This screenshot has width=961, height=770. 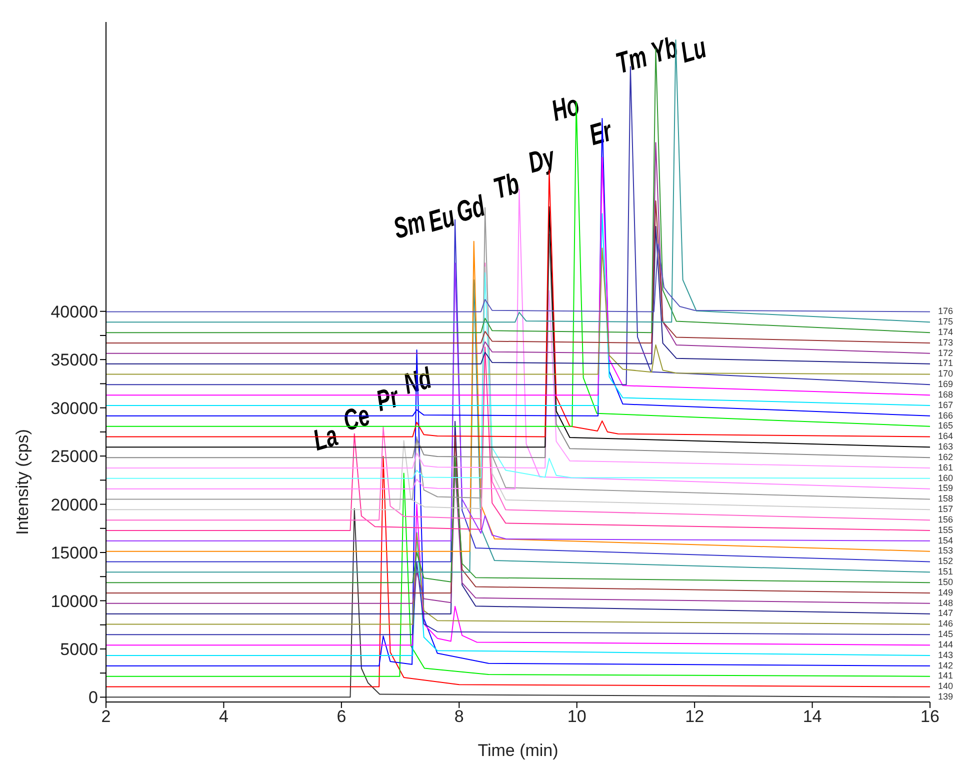 I want to click on x-tick-label: 4, so click(x=223, y=716).